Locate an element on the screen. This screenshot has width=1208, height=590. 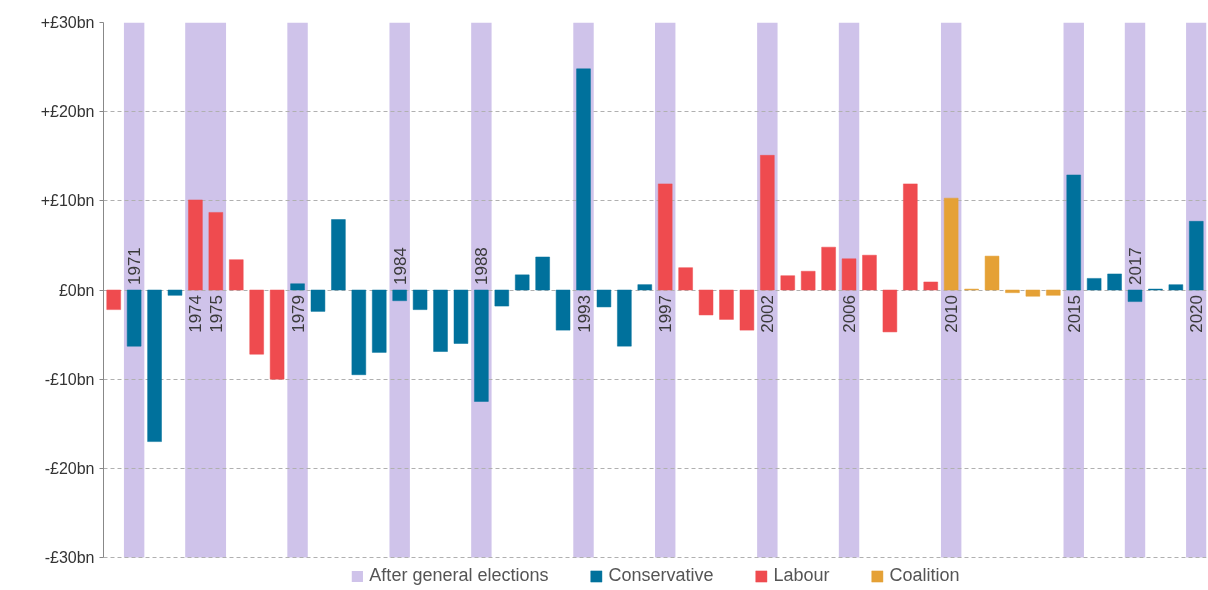
y-tick-label: -£30bn is located at coordinates (69, 557).